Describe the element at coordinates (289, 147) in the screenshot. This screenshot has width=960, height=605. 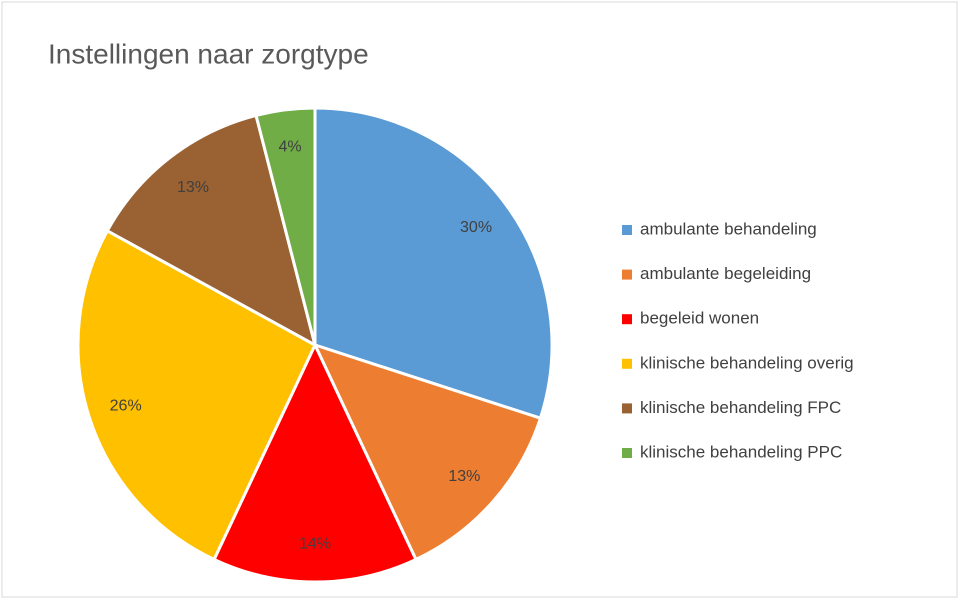
I see `data-label: 4%` at that location.